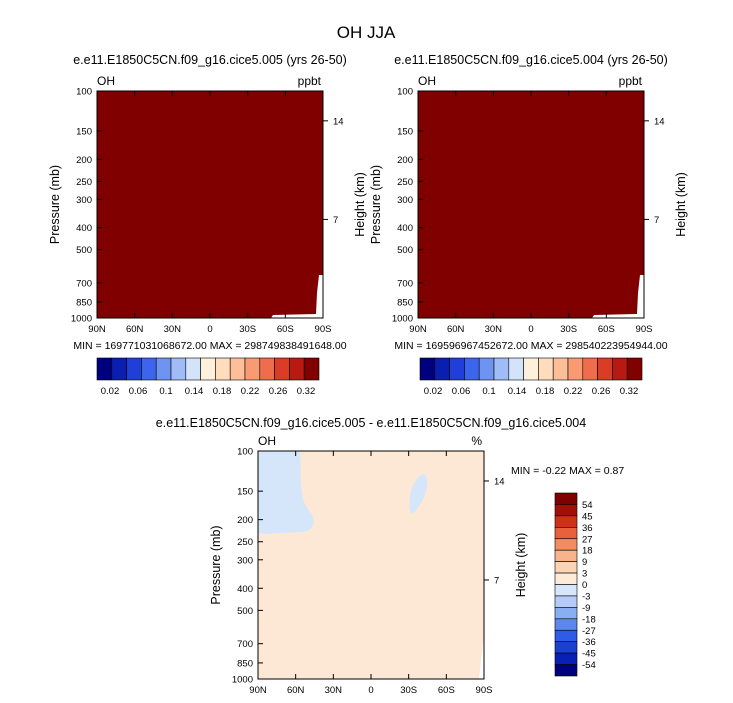  What do you see at coordinates (84, 250) in the screenshot?
I see `y-tick-label: 500` at bounding box center [84, 250].